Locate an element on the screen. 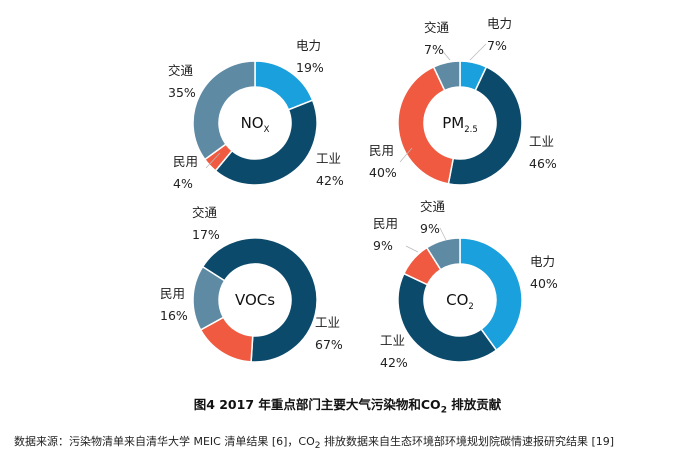  caption-text-end: 排放贡献 is located at coordinates (474, 404).